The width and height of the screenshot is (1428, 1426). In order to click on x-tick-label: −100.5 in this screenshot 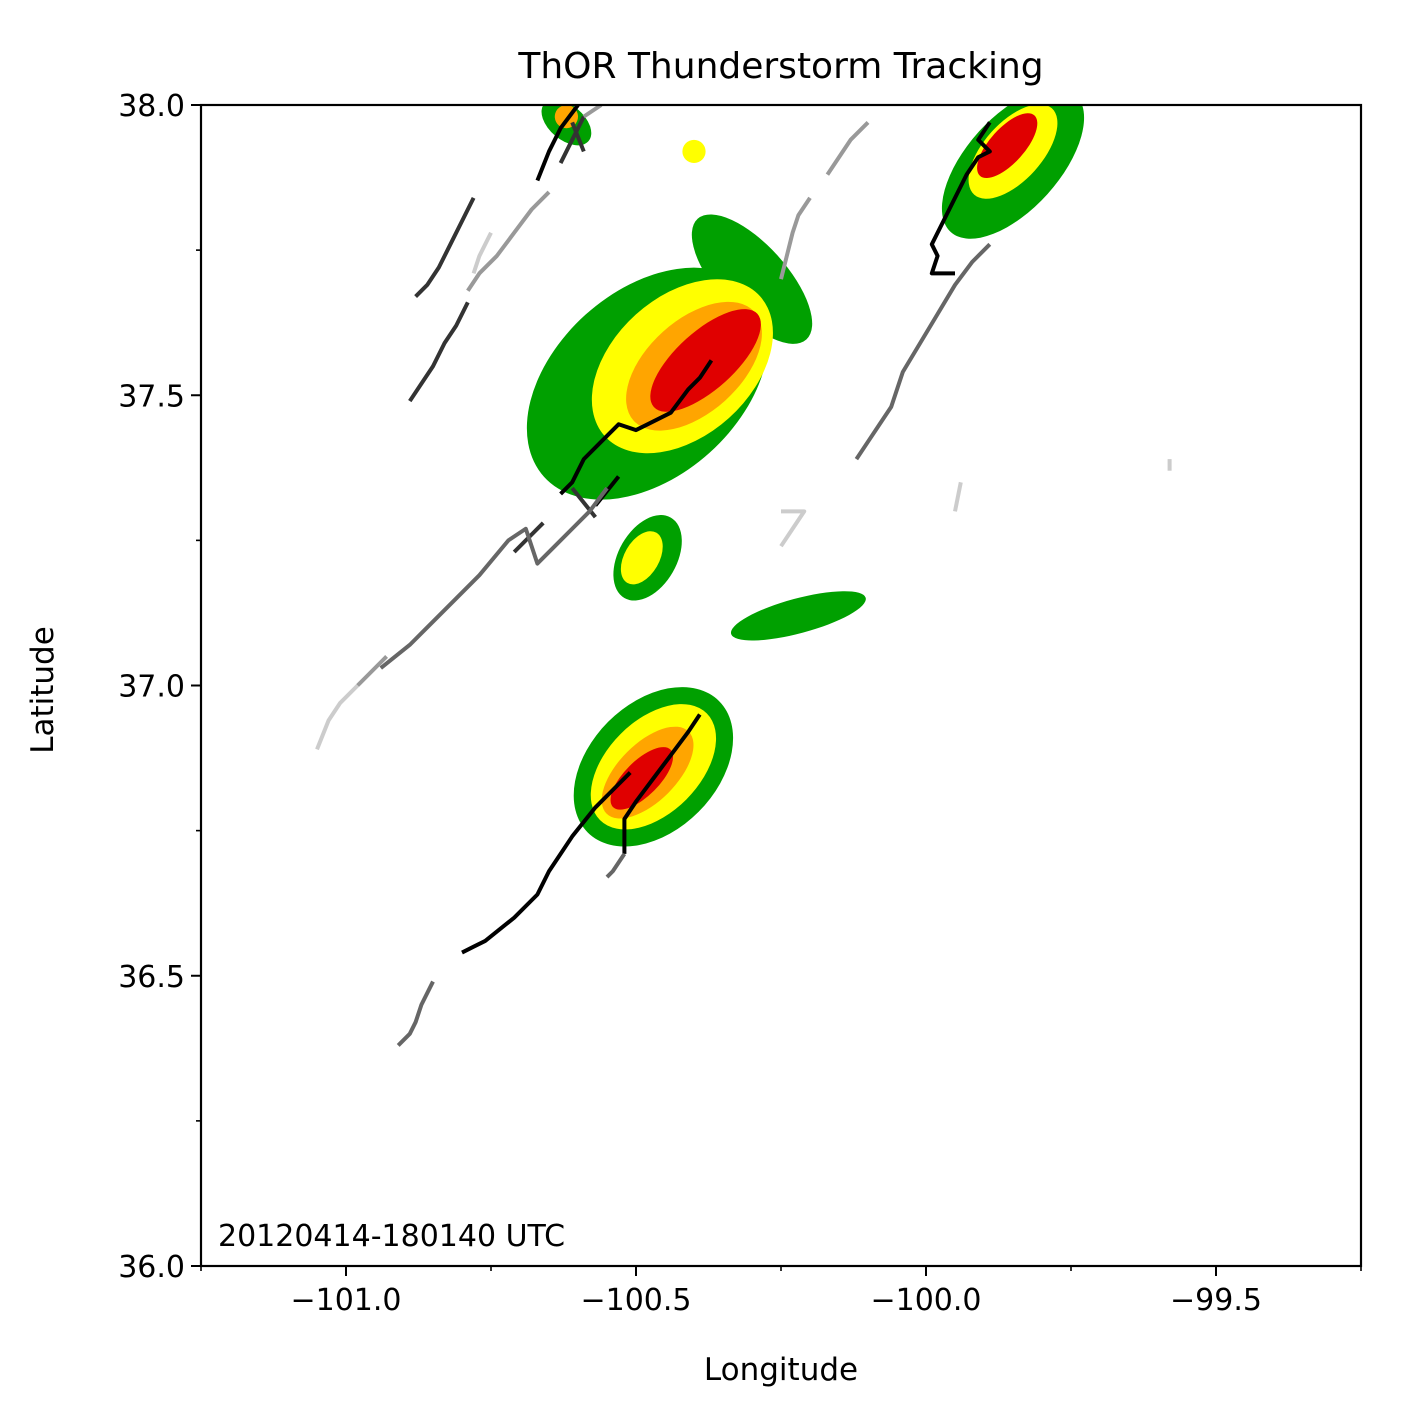, I will do `click(635, 1300)`.